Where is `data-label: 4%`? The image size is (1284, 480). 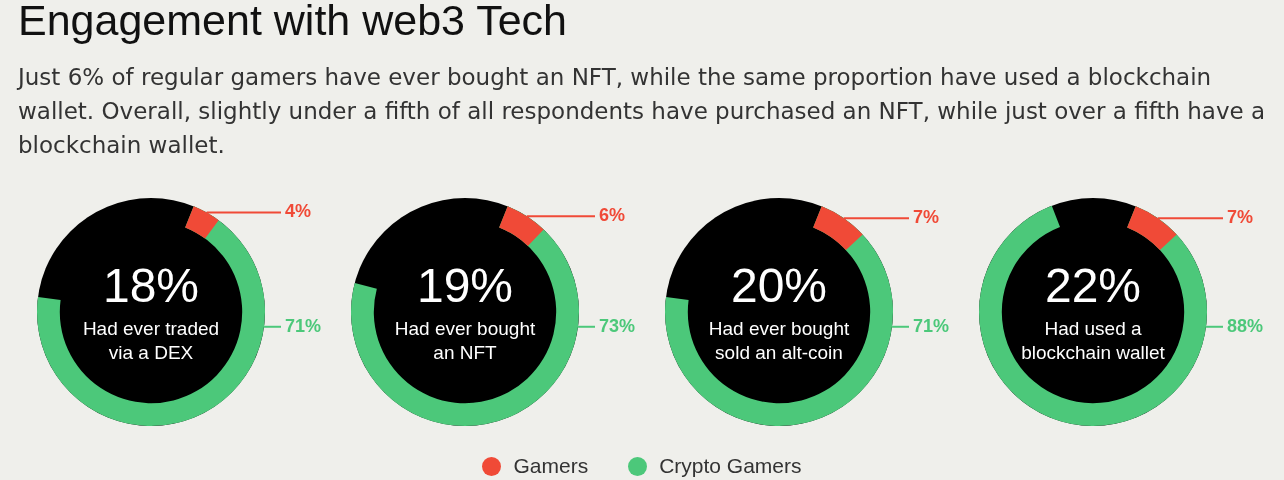
data-label: 4% is located at coordinates (298, 211).